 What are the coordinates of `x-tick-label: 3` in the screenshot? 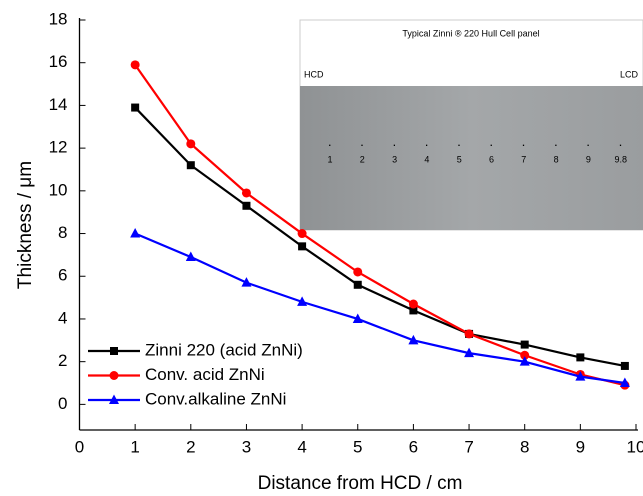 It's located at (246, 446).